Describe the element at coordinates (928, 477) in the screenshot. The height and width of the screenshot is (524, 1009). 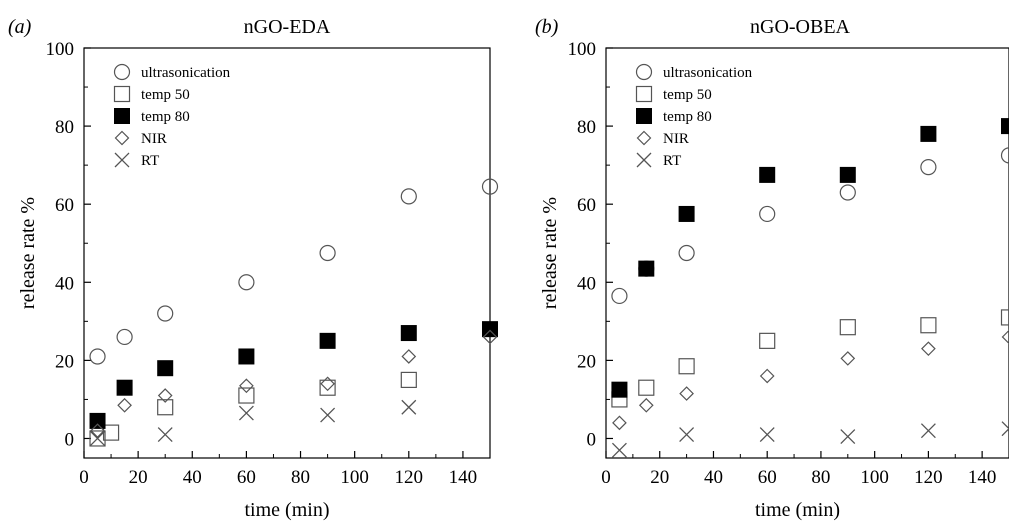
I see `x-tick-label: 120` at that location.